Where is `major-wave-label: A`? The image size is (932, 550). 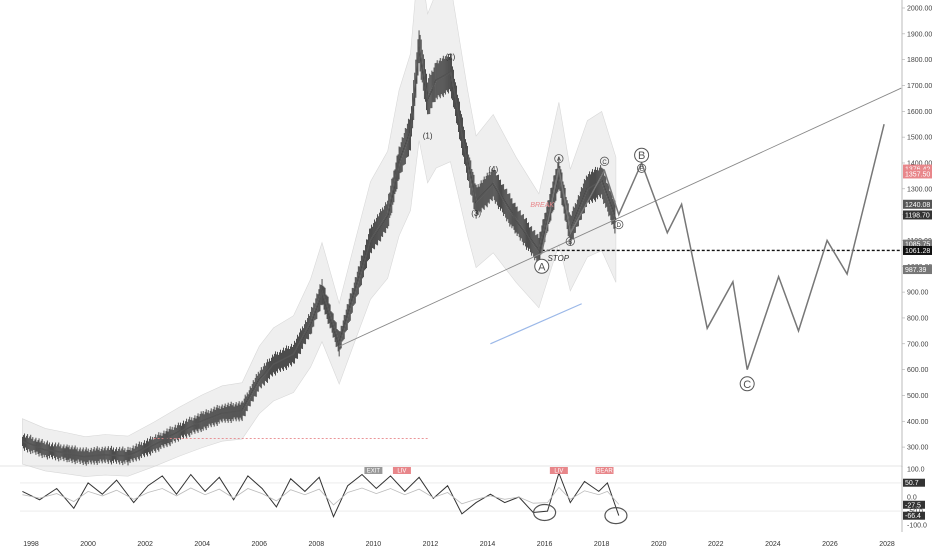
major-wave-label: A is located at coordinates (542, 267).